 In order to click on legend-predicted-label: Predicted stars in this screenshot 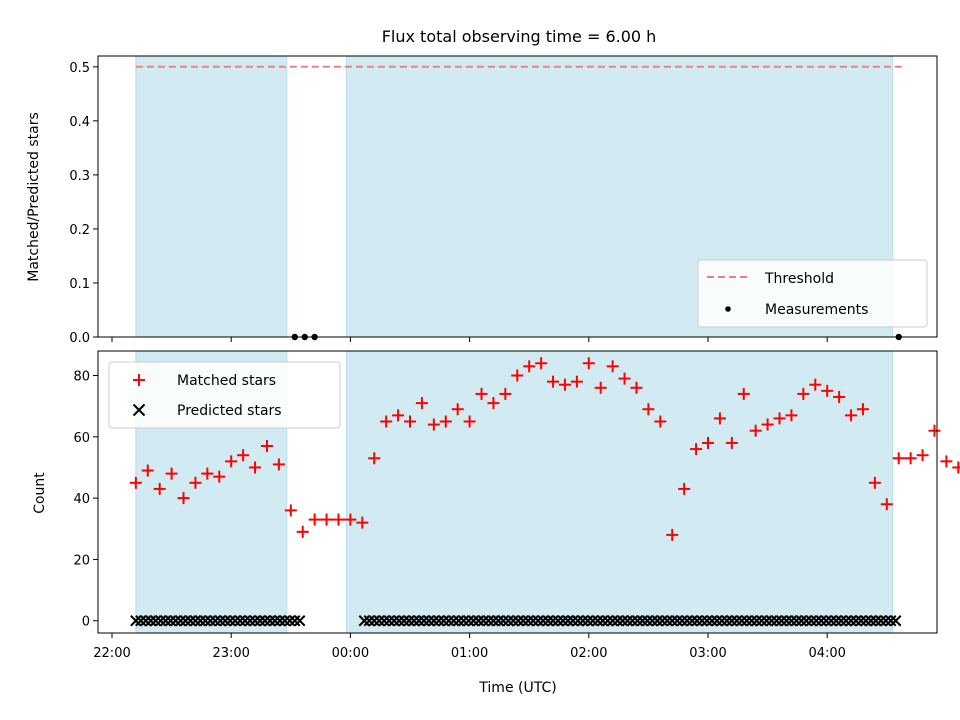, I will do `click(229, 411)`.